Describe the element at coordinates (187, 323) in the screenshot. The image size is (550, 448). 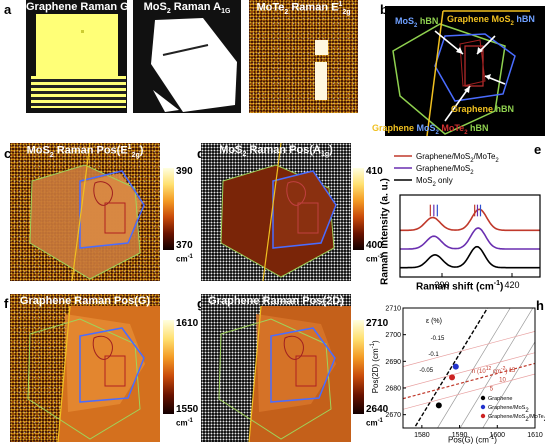
I see `colorbar-f-max: 1610` at that location.